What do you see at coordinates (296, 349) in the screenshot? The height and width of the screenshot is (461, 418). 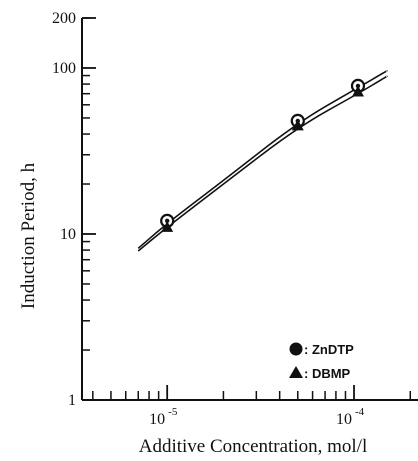 I see `legend-marker-circle` at bounding box center [296, 349].